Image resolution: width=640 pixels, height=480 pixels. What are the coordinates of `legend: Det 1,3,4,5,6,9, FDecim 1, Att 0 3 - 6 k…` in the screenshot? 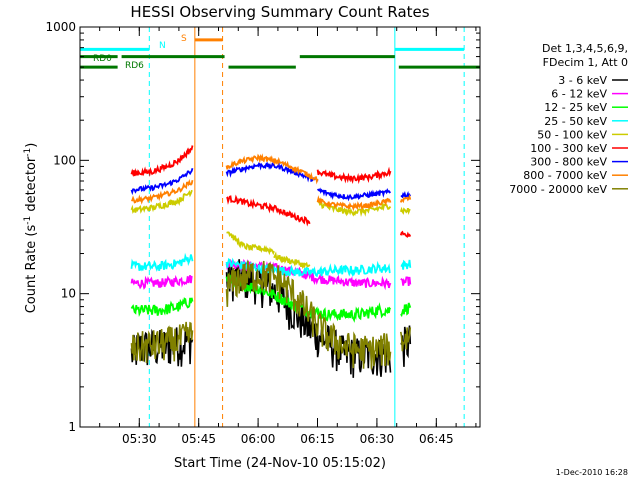 It's located at (568, 119).